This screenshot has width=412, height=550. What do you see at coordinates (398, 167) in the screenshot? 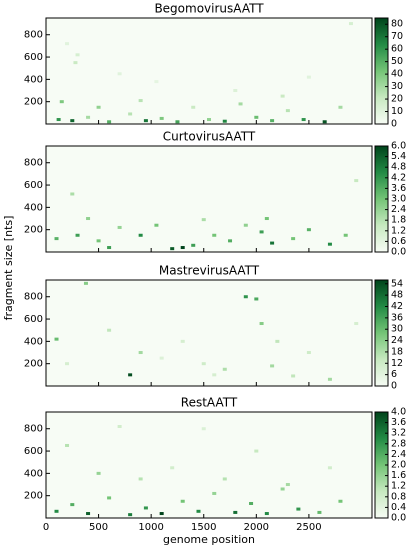
I see `colorbar-tick-label: 4.8` at bounding box center [398, 167].